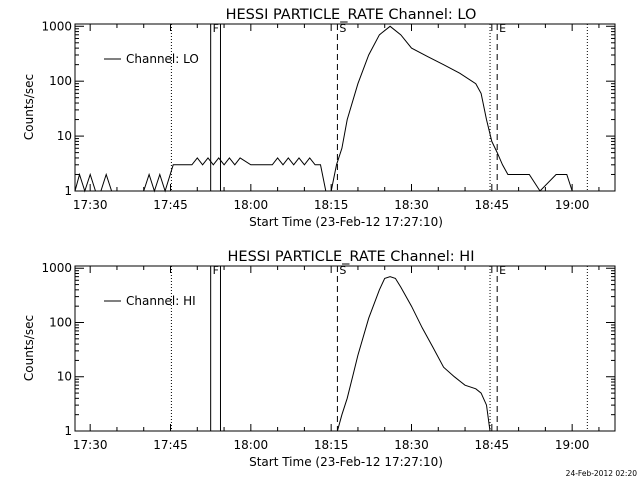  What do you see at coordinates (351, 257) in the screenshot?
I see `chart-title: HESSI PARTICLE_RATE Channel: HI` at bounding box center [351, 257].